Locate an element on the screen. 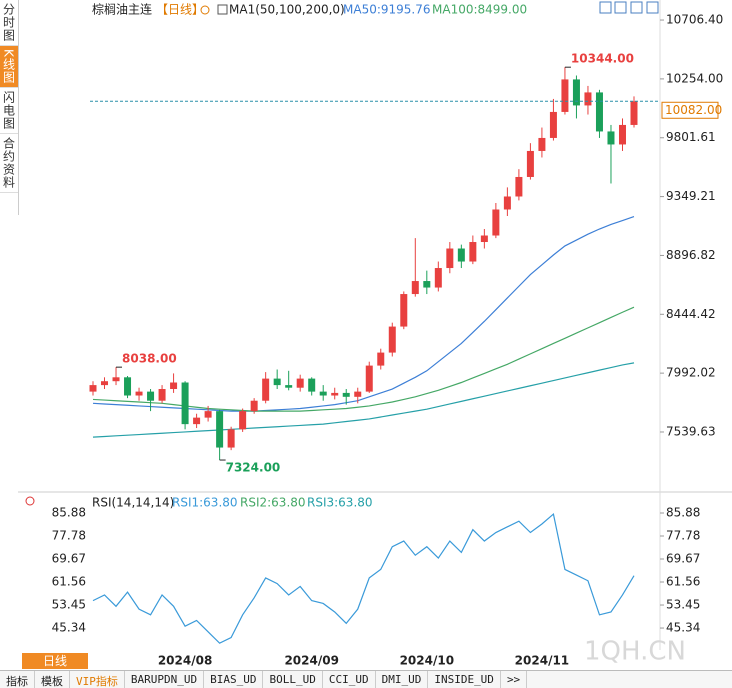 Image resolution: width=732 pixels, height=688 pixels. tab: DMI_UD is located at coordinates (402, 679).